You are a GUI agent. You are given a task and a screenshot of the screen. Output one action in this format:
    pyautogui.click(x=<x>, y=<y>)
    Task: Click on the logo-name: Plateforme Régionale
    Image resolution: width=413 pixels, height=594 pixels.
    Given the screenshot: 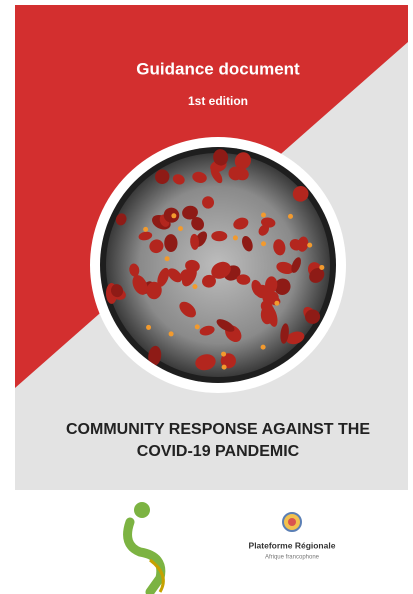 What is the action you would take?
    pyautogui.click(x=292, y=545)
    